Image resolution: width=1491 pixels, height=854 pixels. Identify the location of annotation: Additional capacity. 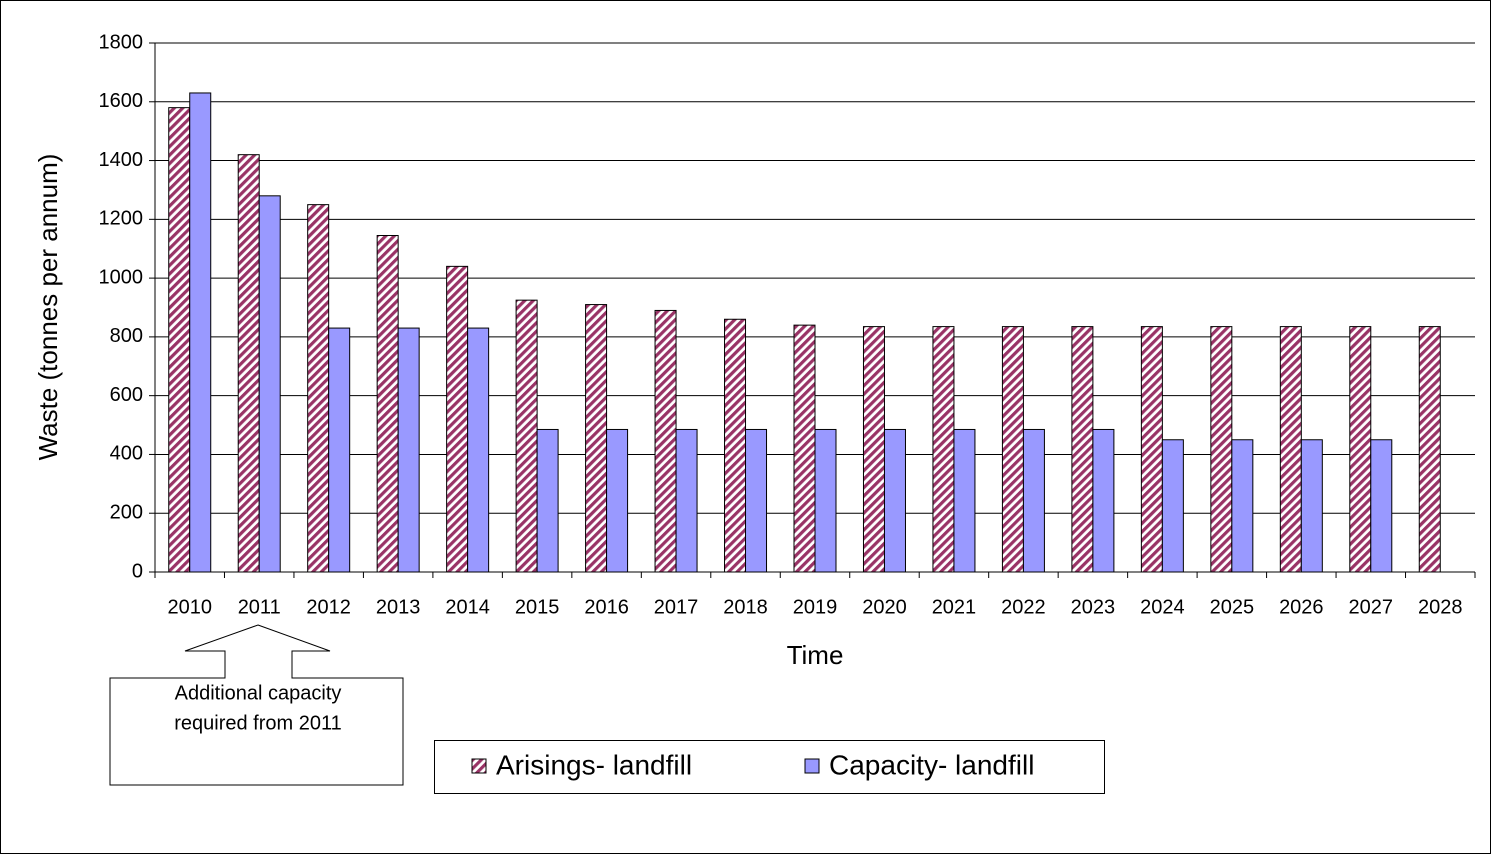
(258, 693).